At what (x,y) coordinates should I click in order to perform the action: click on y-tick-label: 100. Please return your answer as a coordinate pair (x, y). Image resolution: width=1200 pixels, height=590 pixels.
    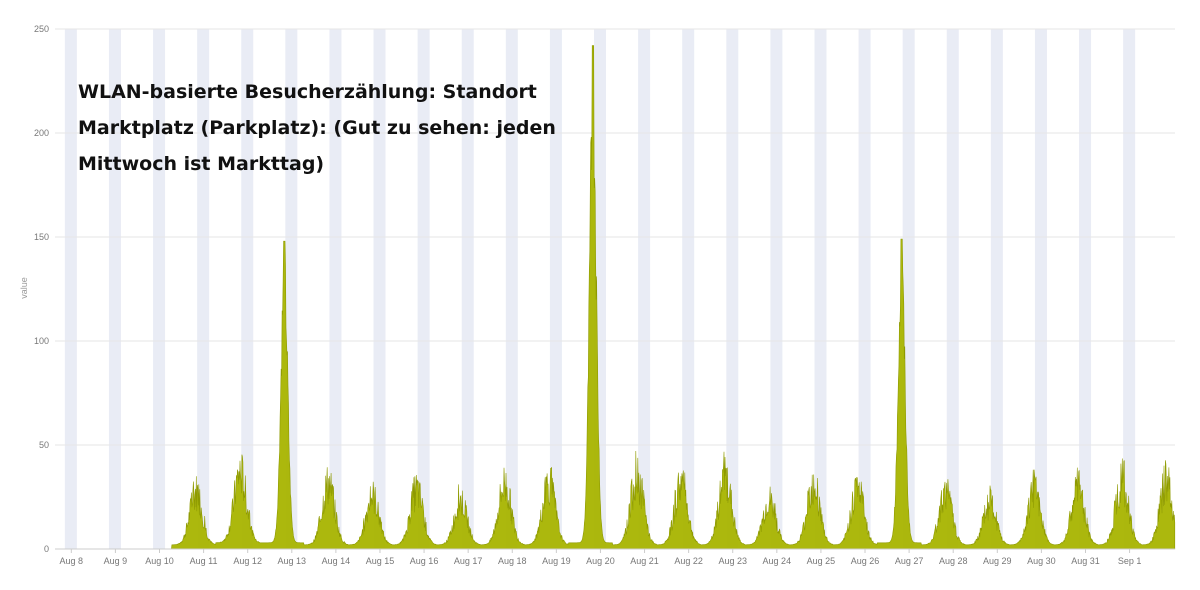
    Looking at the image, I should click on (41, 341).